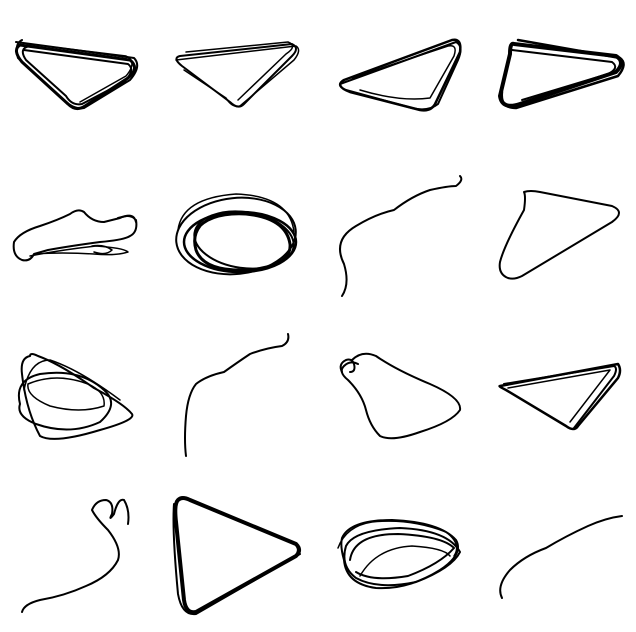 The width and height of the screenshot is (636, 632). I want to click on sketch-triangle-flat, so click(400, 75).